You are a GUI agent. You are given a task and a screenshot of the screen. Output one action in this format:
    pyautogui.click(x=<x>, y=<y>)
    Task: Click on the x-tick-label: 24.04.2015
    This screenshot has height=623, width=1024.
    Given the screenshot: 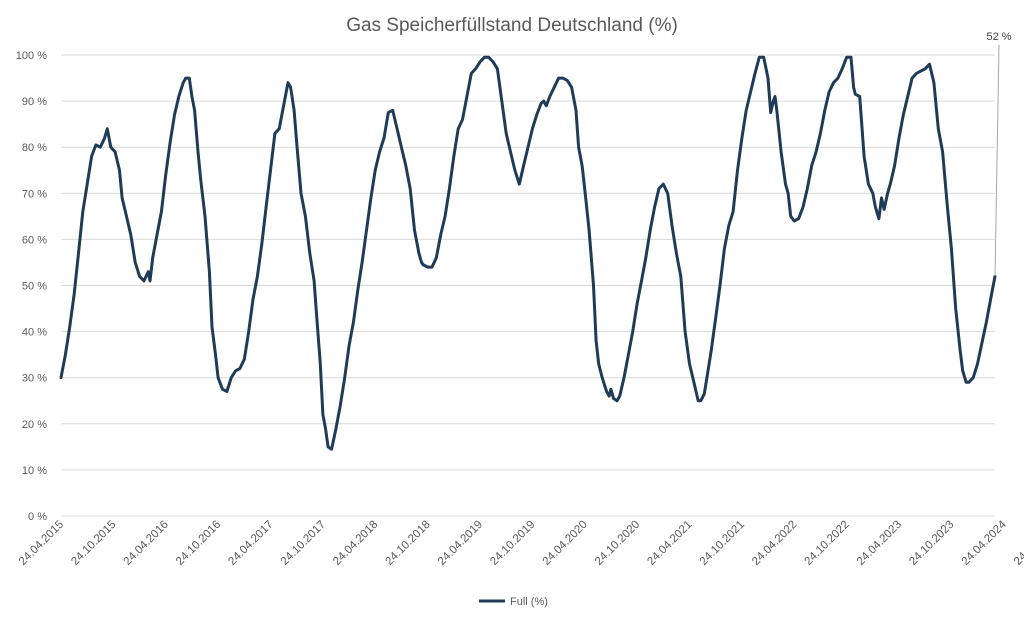 What is the action you would take?
    pyautogui.click(x=41, y=543)
    